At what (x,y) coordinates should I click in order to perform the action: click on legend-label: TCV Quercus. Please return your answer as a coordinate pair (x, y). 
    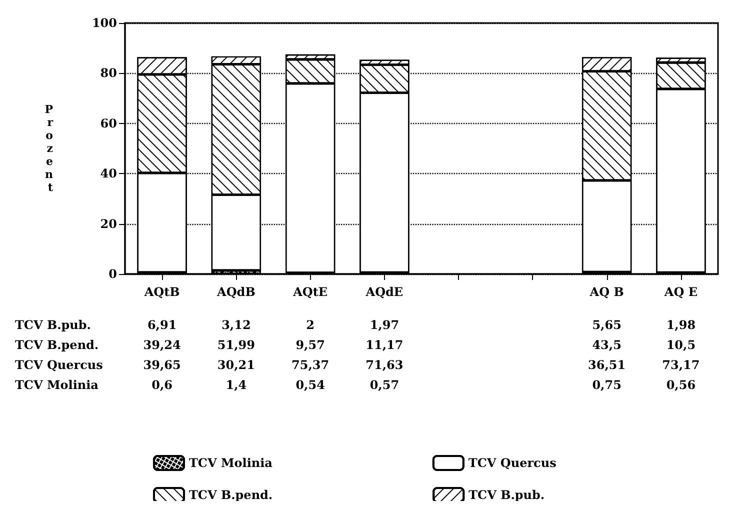
    Looking at the image, I should click on (512, 463).